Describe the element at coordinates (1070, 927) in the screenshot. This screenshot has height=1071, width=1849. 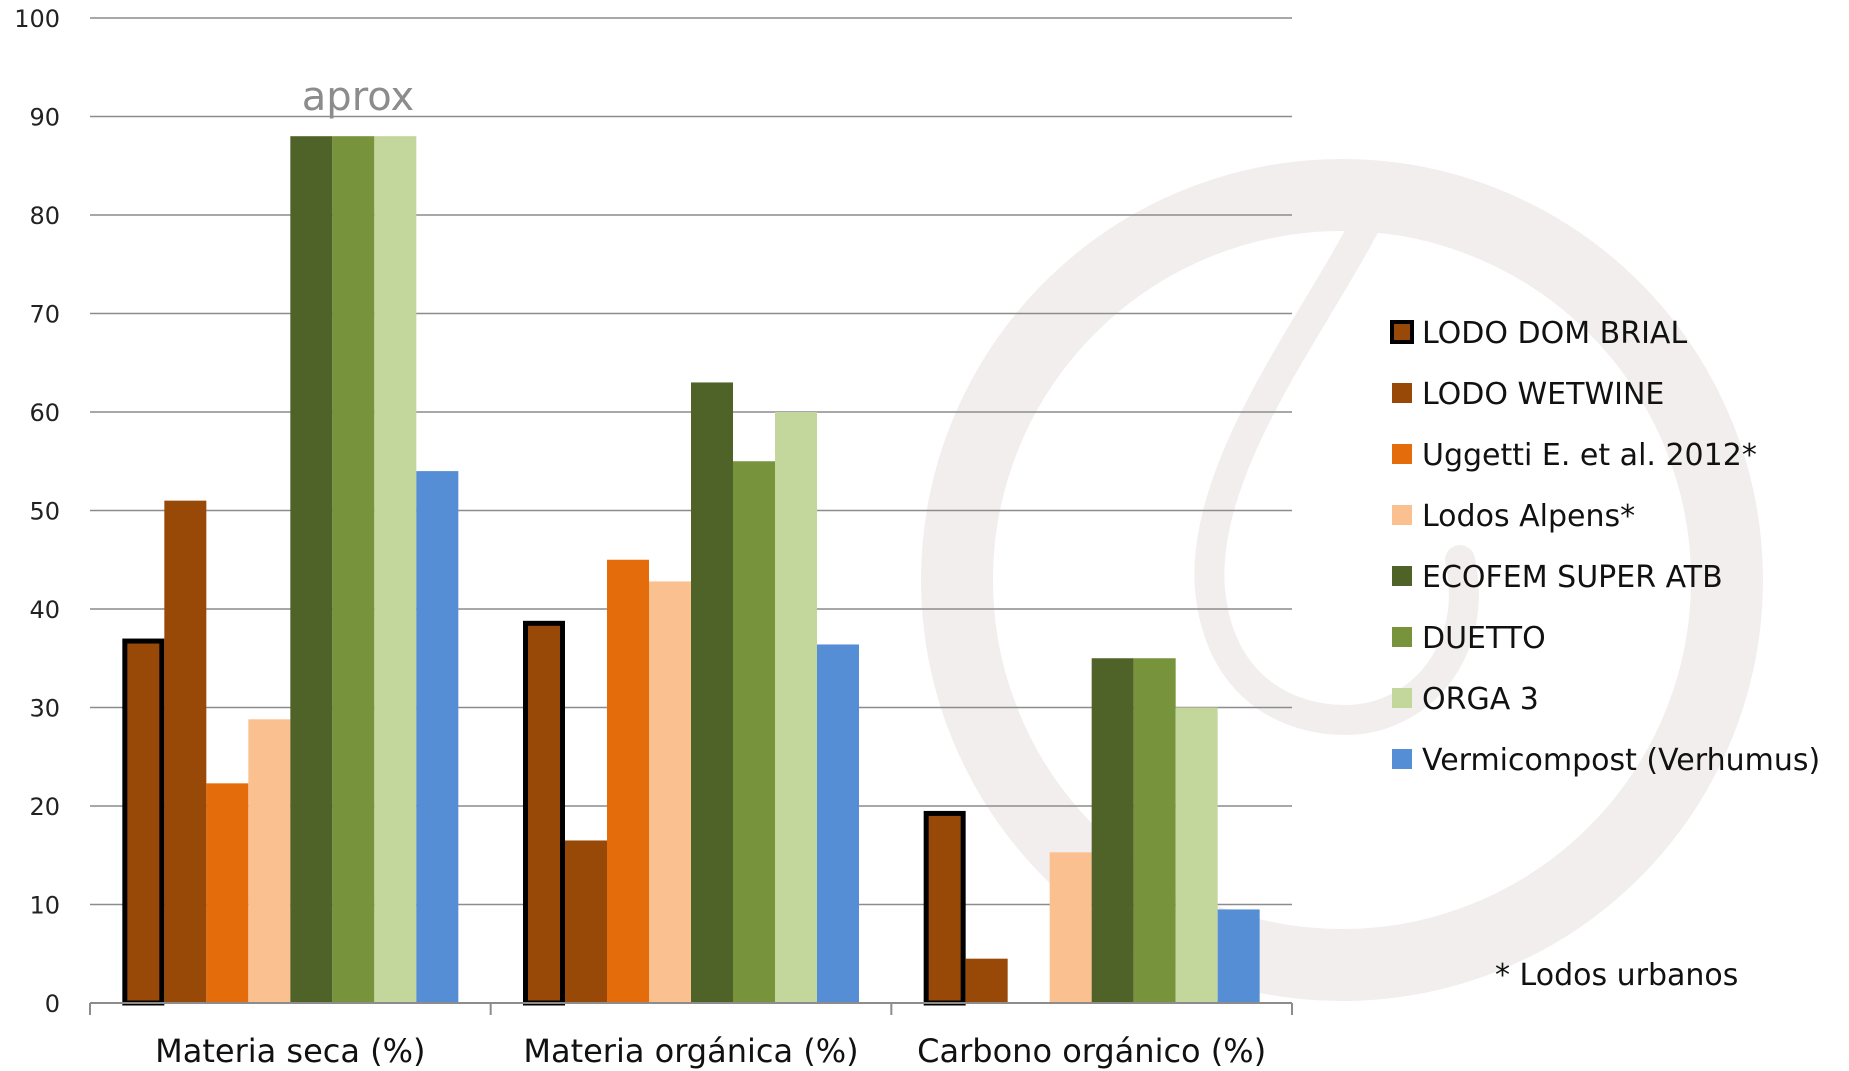
I see `bar-lodos-alpens-carbono-org-nico` at that location.